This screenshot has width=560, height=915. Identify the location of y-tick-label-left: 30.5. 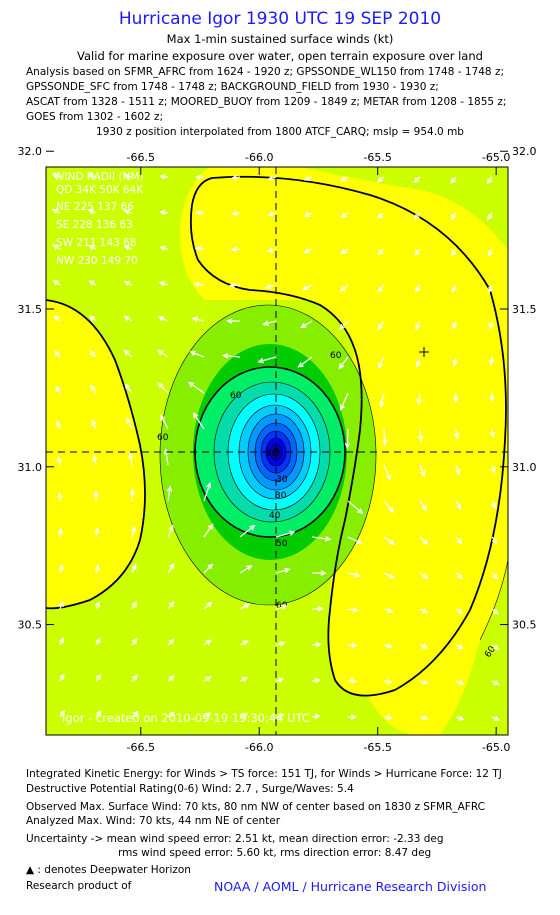
(30, 625).